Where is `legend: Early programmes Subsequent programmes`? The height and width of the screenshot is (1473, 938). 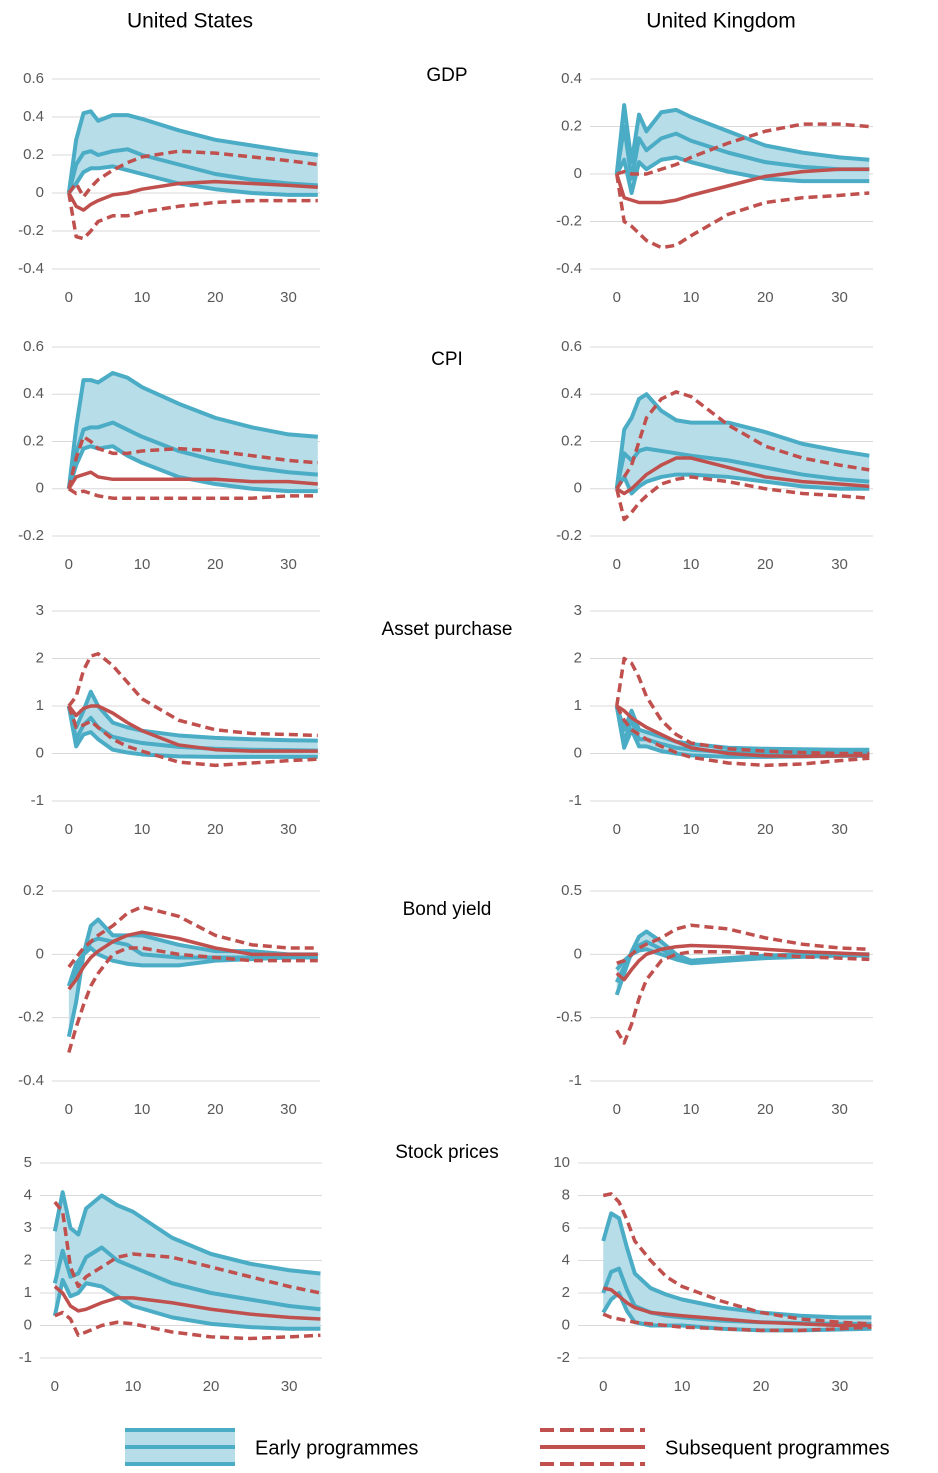 legend: Early programmes Subsequent programmes is located at coordinates (507, 1447).